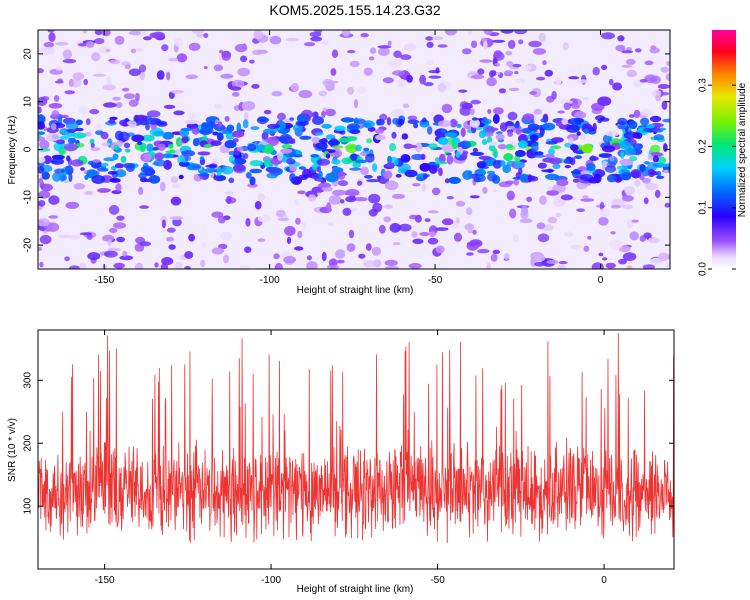 The width and height of the screenshot is (750, 600). I want to click on heatmap-y-tick-label: -20, so click(28, 244).